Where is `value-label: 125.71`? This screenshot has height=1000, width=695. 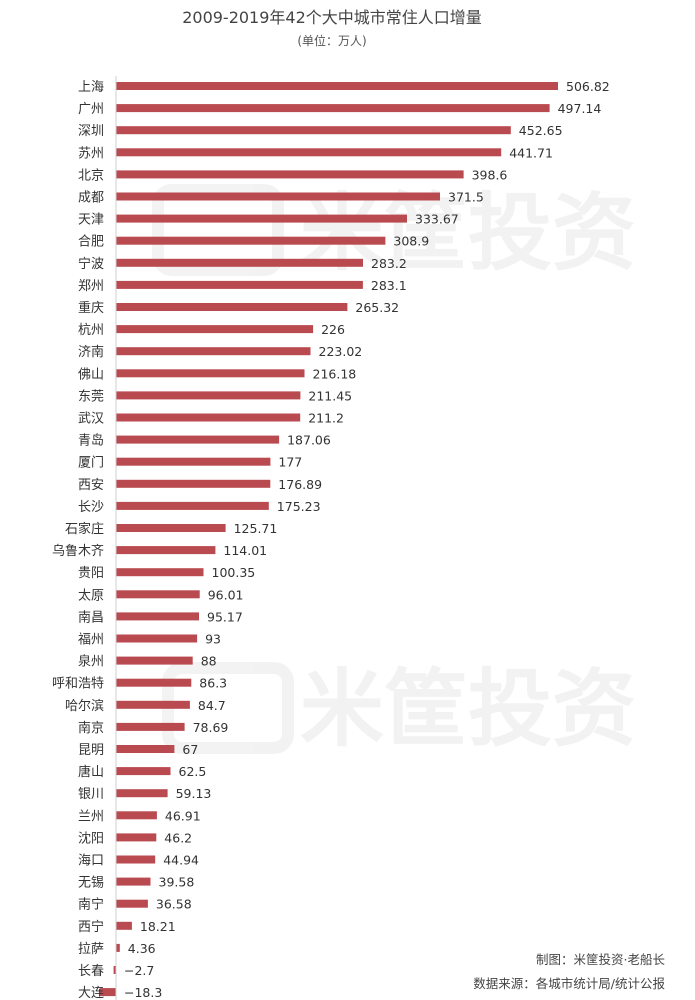
value-label: 125.71 is located at coordinates (256, 528).